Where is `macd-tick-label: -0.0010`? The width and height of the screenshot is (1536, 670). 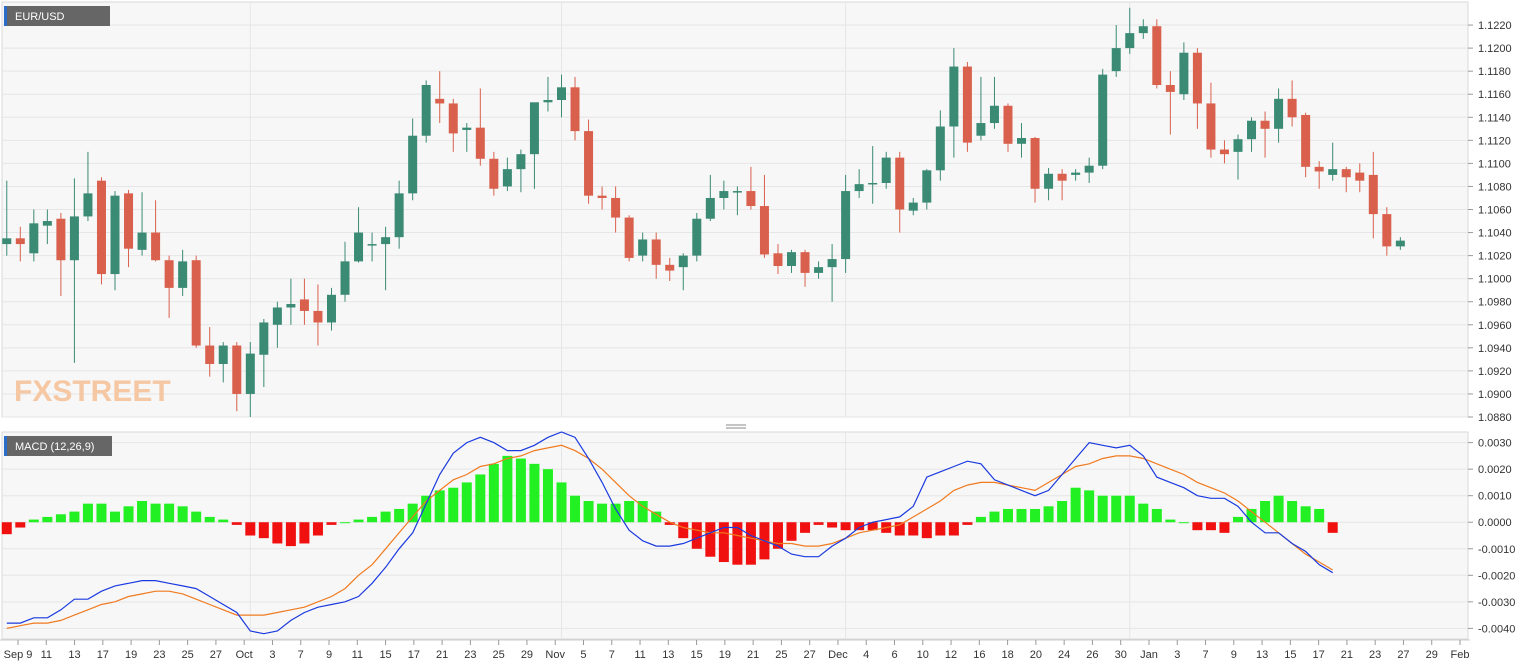
macd-tick-label: -0.0010 is located at coordinates (1496, 550).